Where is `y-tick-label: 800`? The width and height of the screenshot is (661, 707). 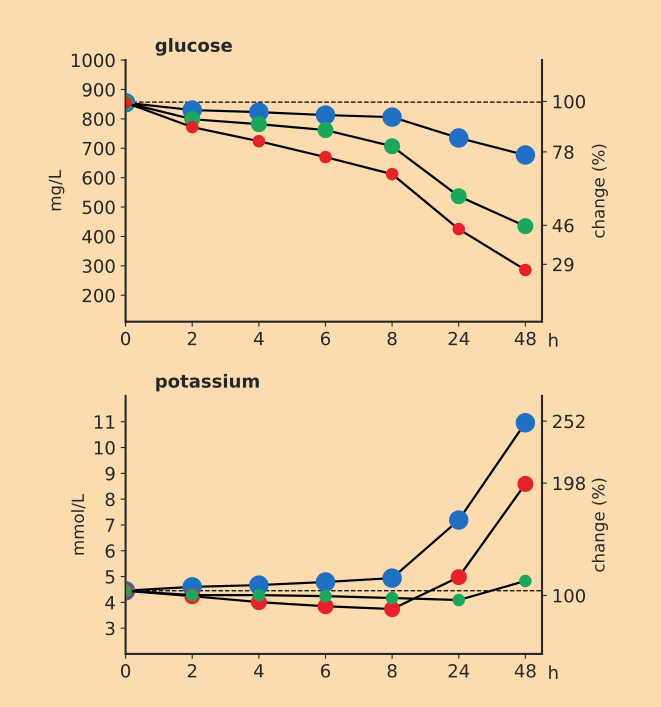
y-tick-label: 800 is located at coordinates (98, 119).